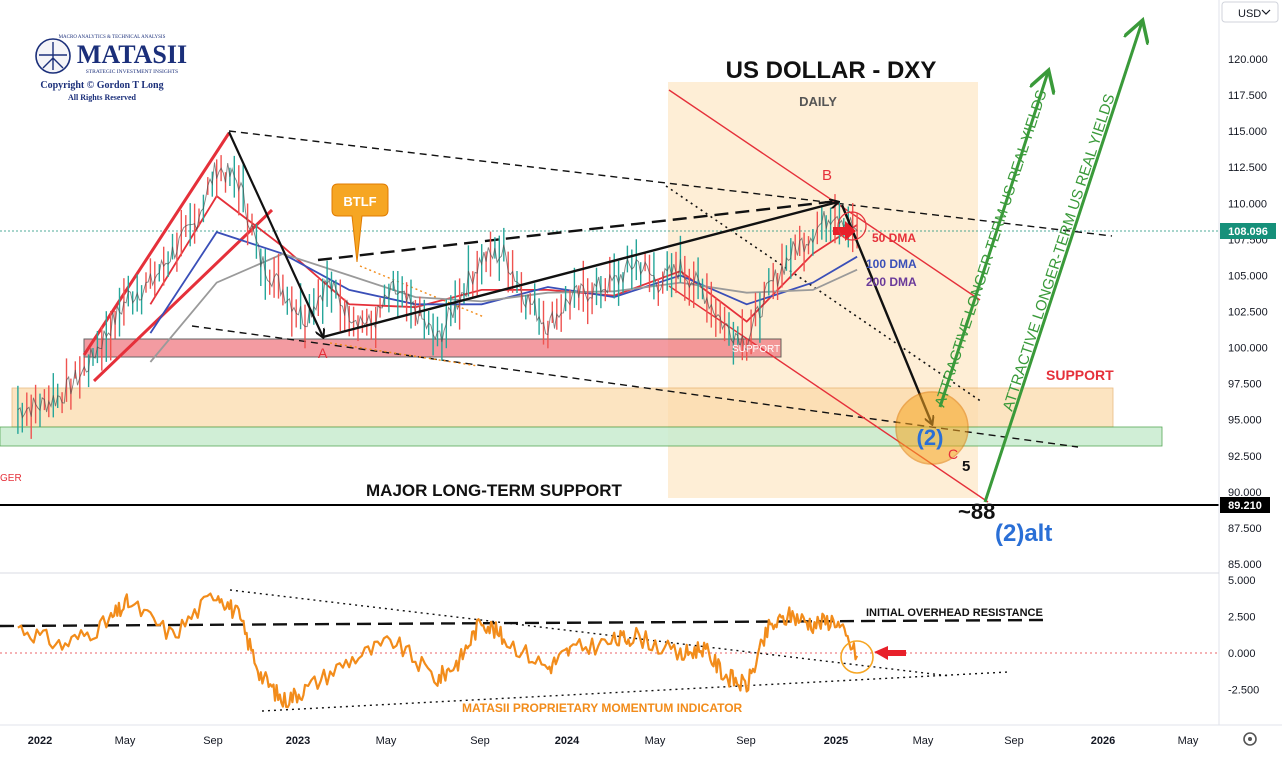 This screenshot has width=1282, height=758. Describe the element at coordinates (11, 478) in the screenshot. I see `left-edge-fragment: GER` at that location.